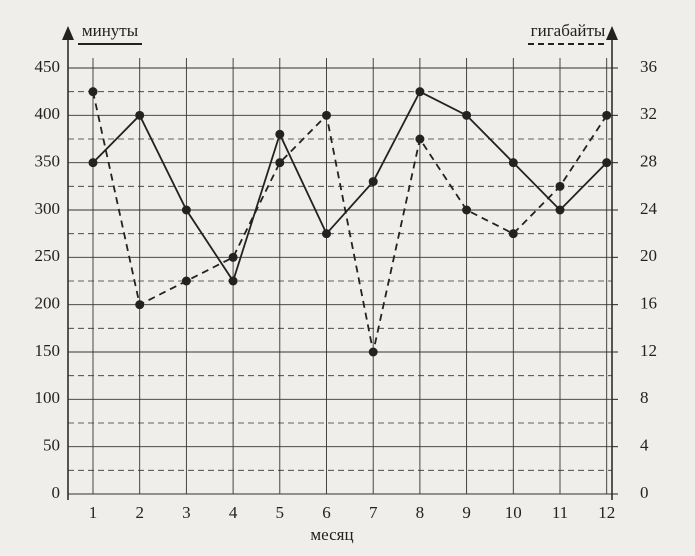 Image resolution: width=695 pixels, height=556 pixels. I want to click on y2-axis-arrow, so click(612, 33).